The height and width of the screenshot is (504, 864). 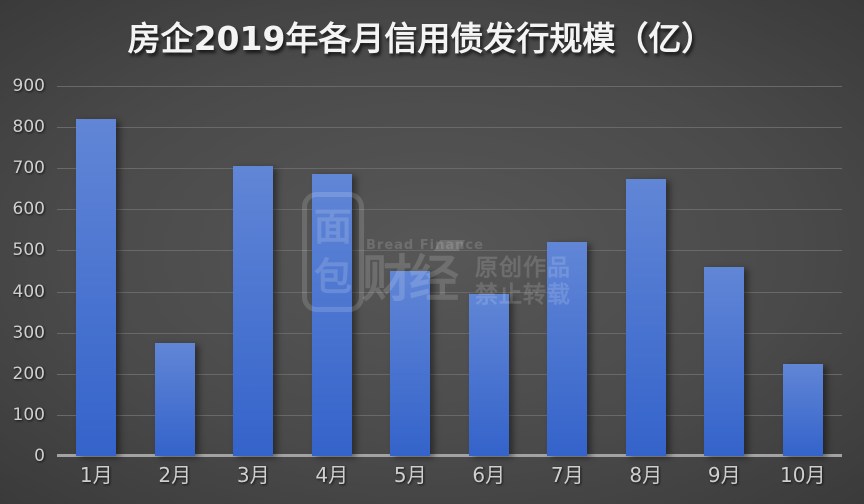 What do you see at coordinates (175, 475) in the screenshot?
I see `x-tick-label-2月: 2月` at bounding box center [175, 475].